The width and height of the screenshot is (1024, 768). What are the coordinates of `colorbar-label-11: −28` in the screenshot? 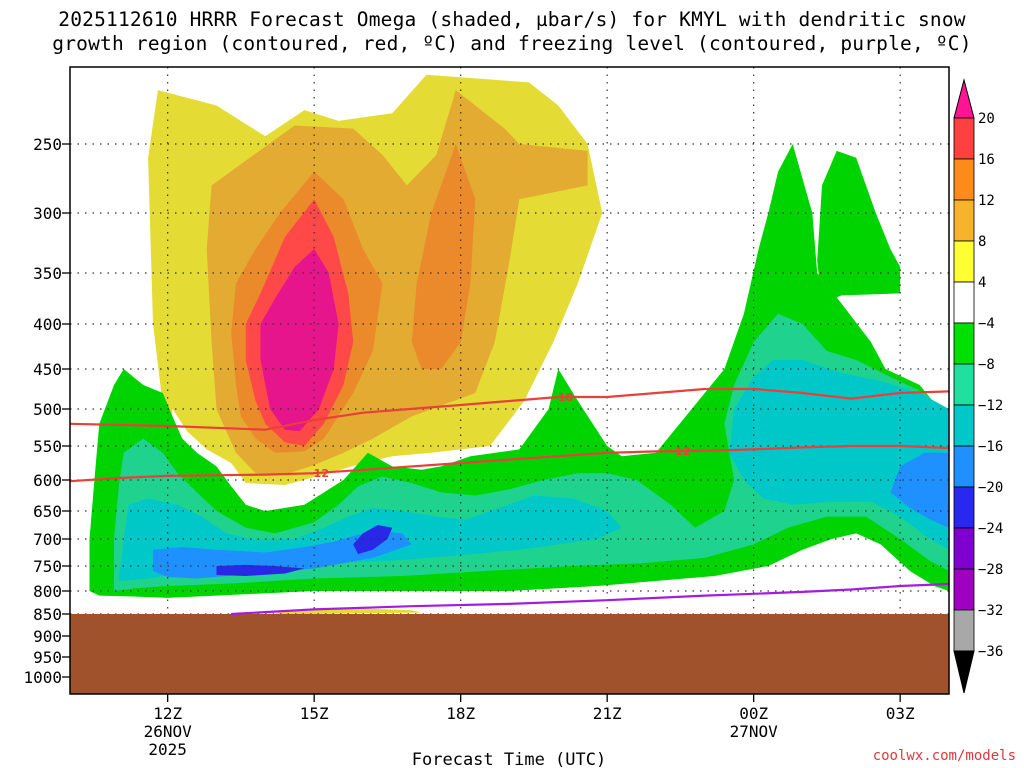 It's located at (990, 570).